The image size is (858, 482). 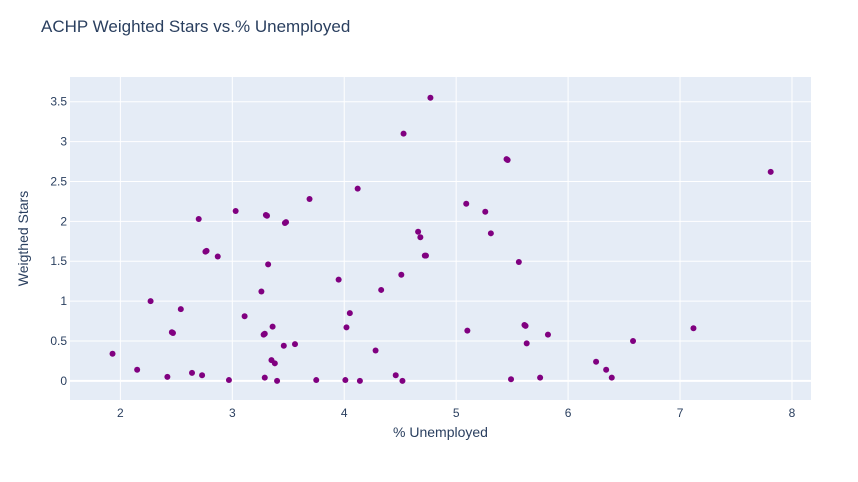 What do you see at coordinates (23, 238) in the screenshot?
I see `y-axis-title: Weigthed Stars` at bounding box center [23, 238].